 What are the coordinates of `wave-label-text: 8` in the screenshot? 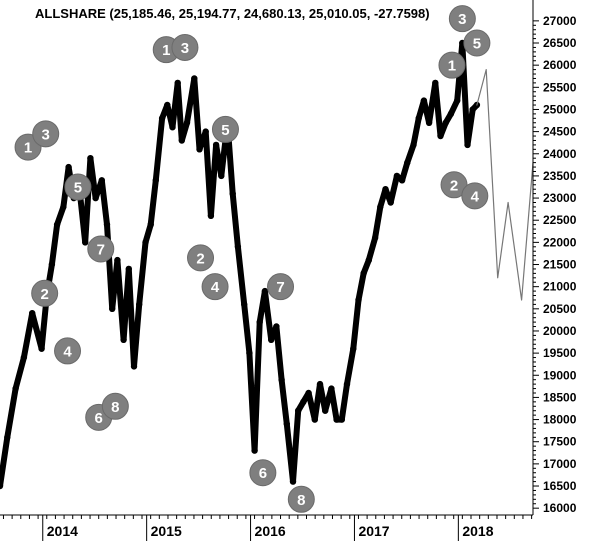 It's located at (301, 500).